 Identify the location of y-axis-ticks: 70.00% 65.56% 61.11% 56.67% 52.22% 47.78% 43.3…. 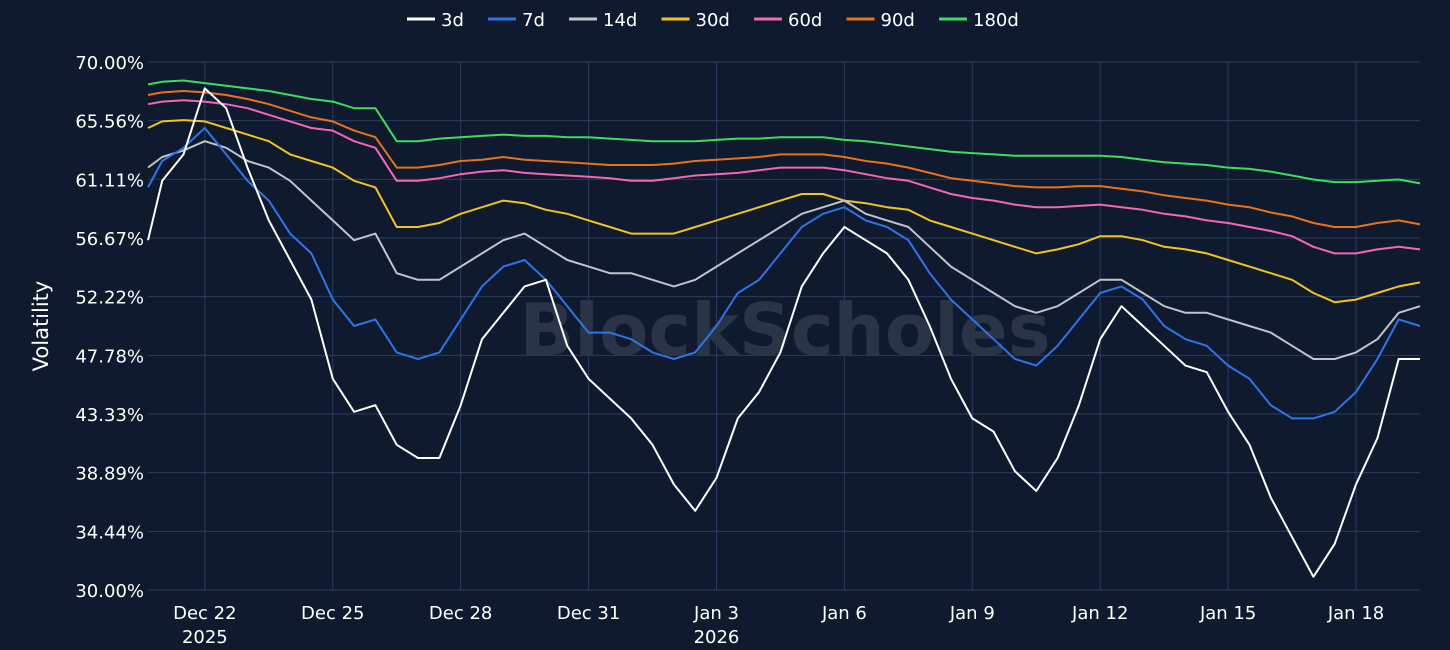
(109, 327).